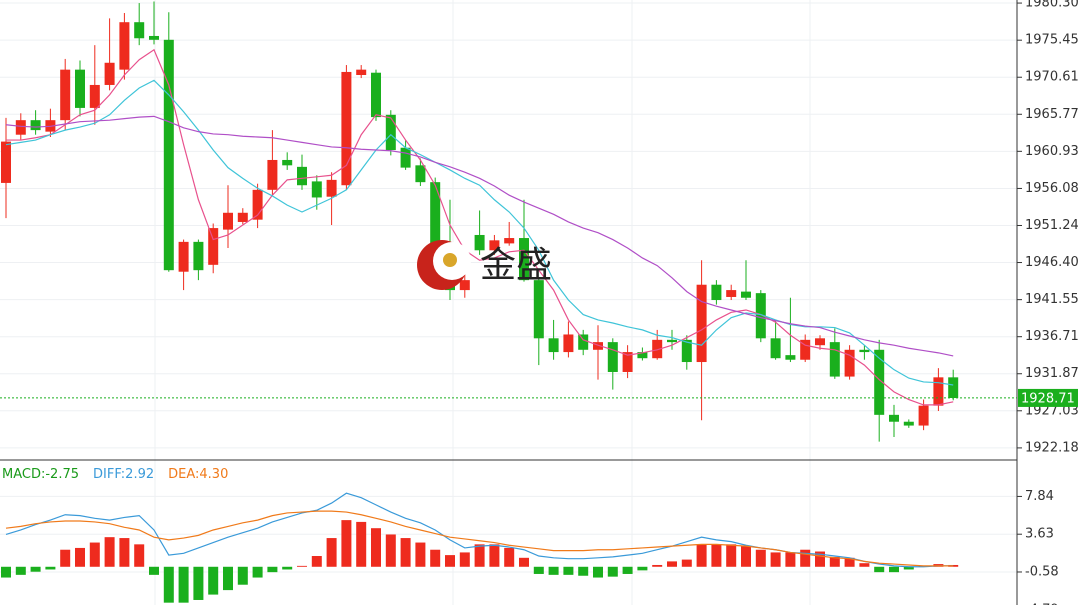 This screenshot has height=605, width=1078. What do you see at coordinates (1051, 151) in the screenshot?
I see `y-tick-label: 1960.93` at bounding box center [1051, 151].